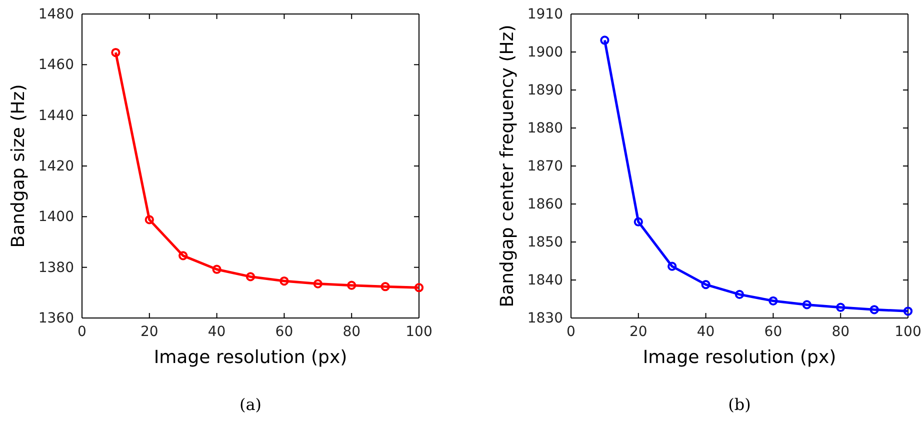 This screenshot has height=424, width=922. Describe the element at coordinates (18, 166) in the screenshot. I see `y-axis-title: Bandgap size (Hz)` at that location.